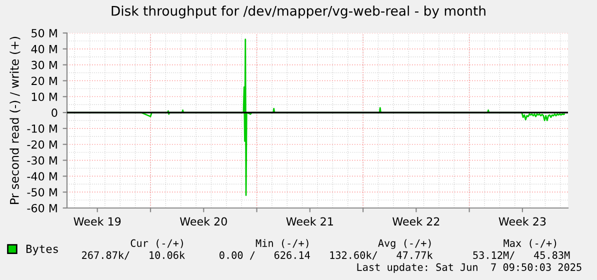  What do you see at coordinates (42, 208) in the screenshot?
I see `y-tick-label: -60 M` at bounding box center [42, 208].